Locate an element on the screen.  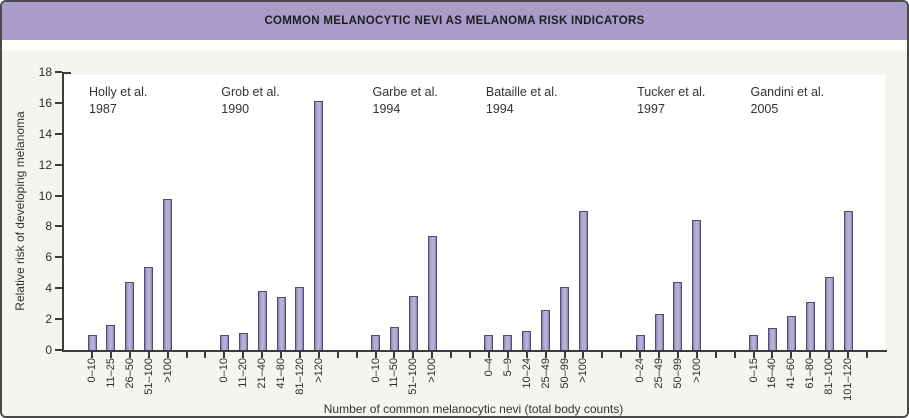
banner-separator is located at coordinates (454, 45).